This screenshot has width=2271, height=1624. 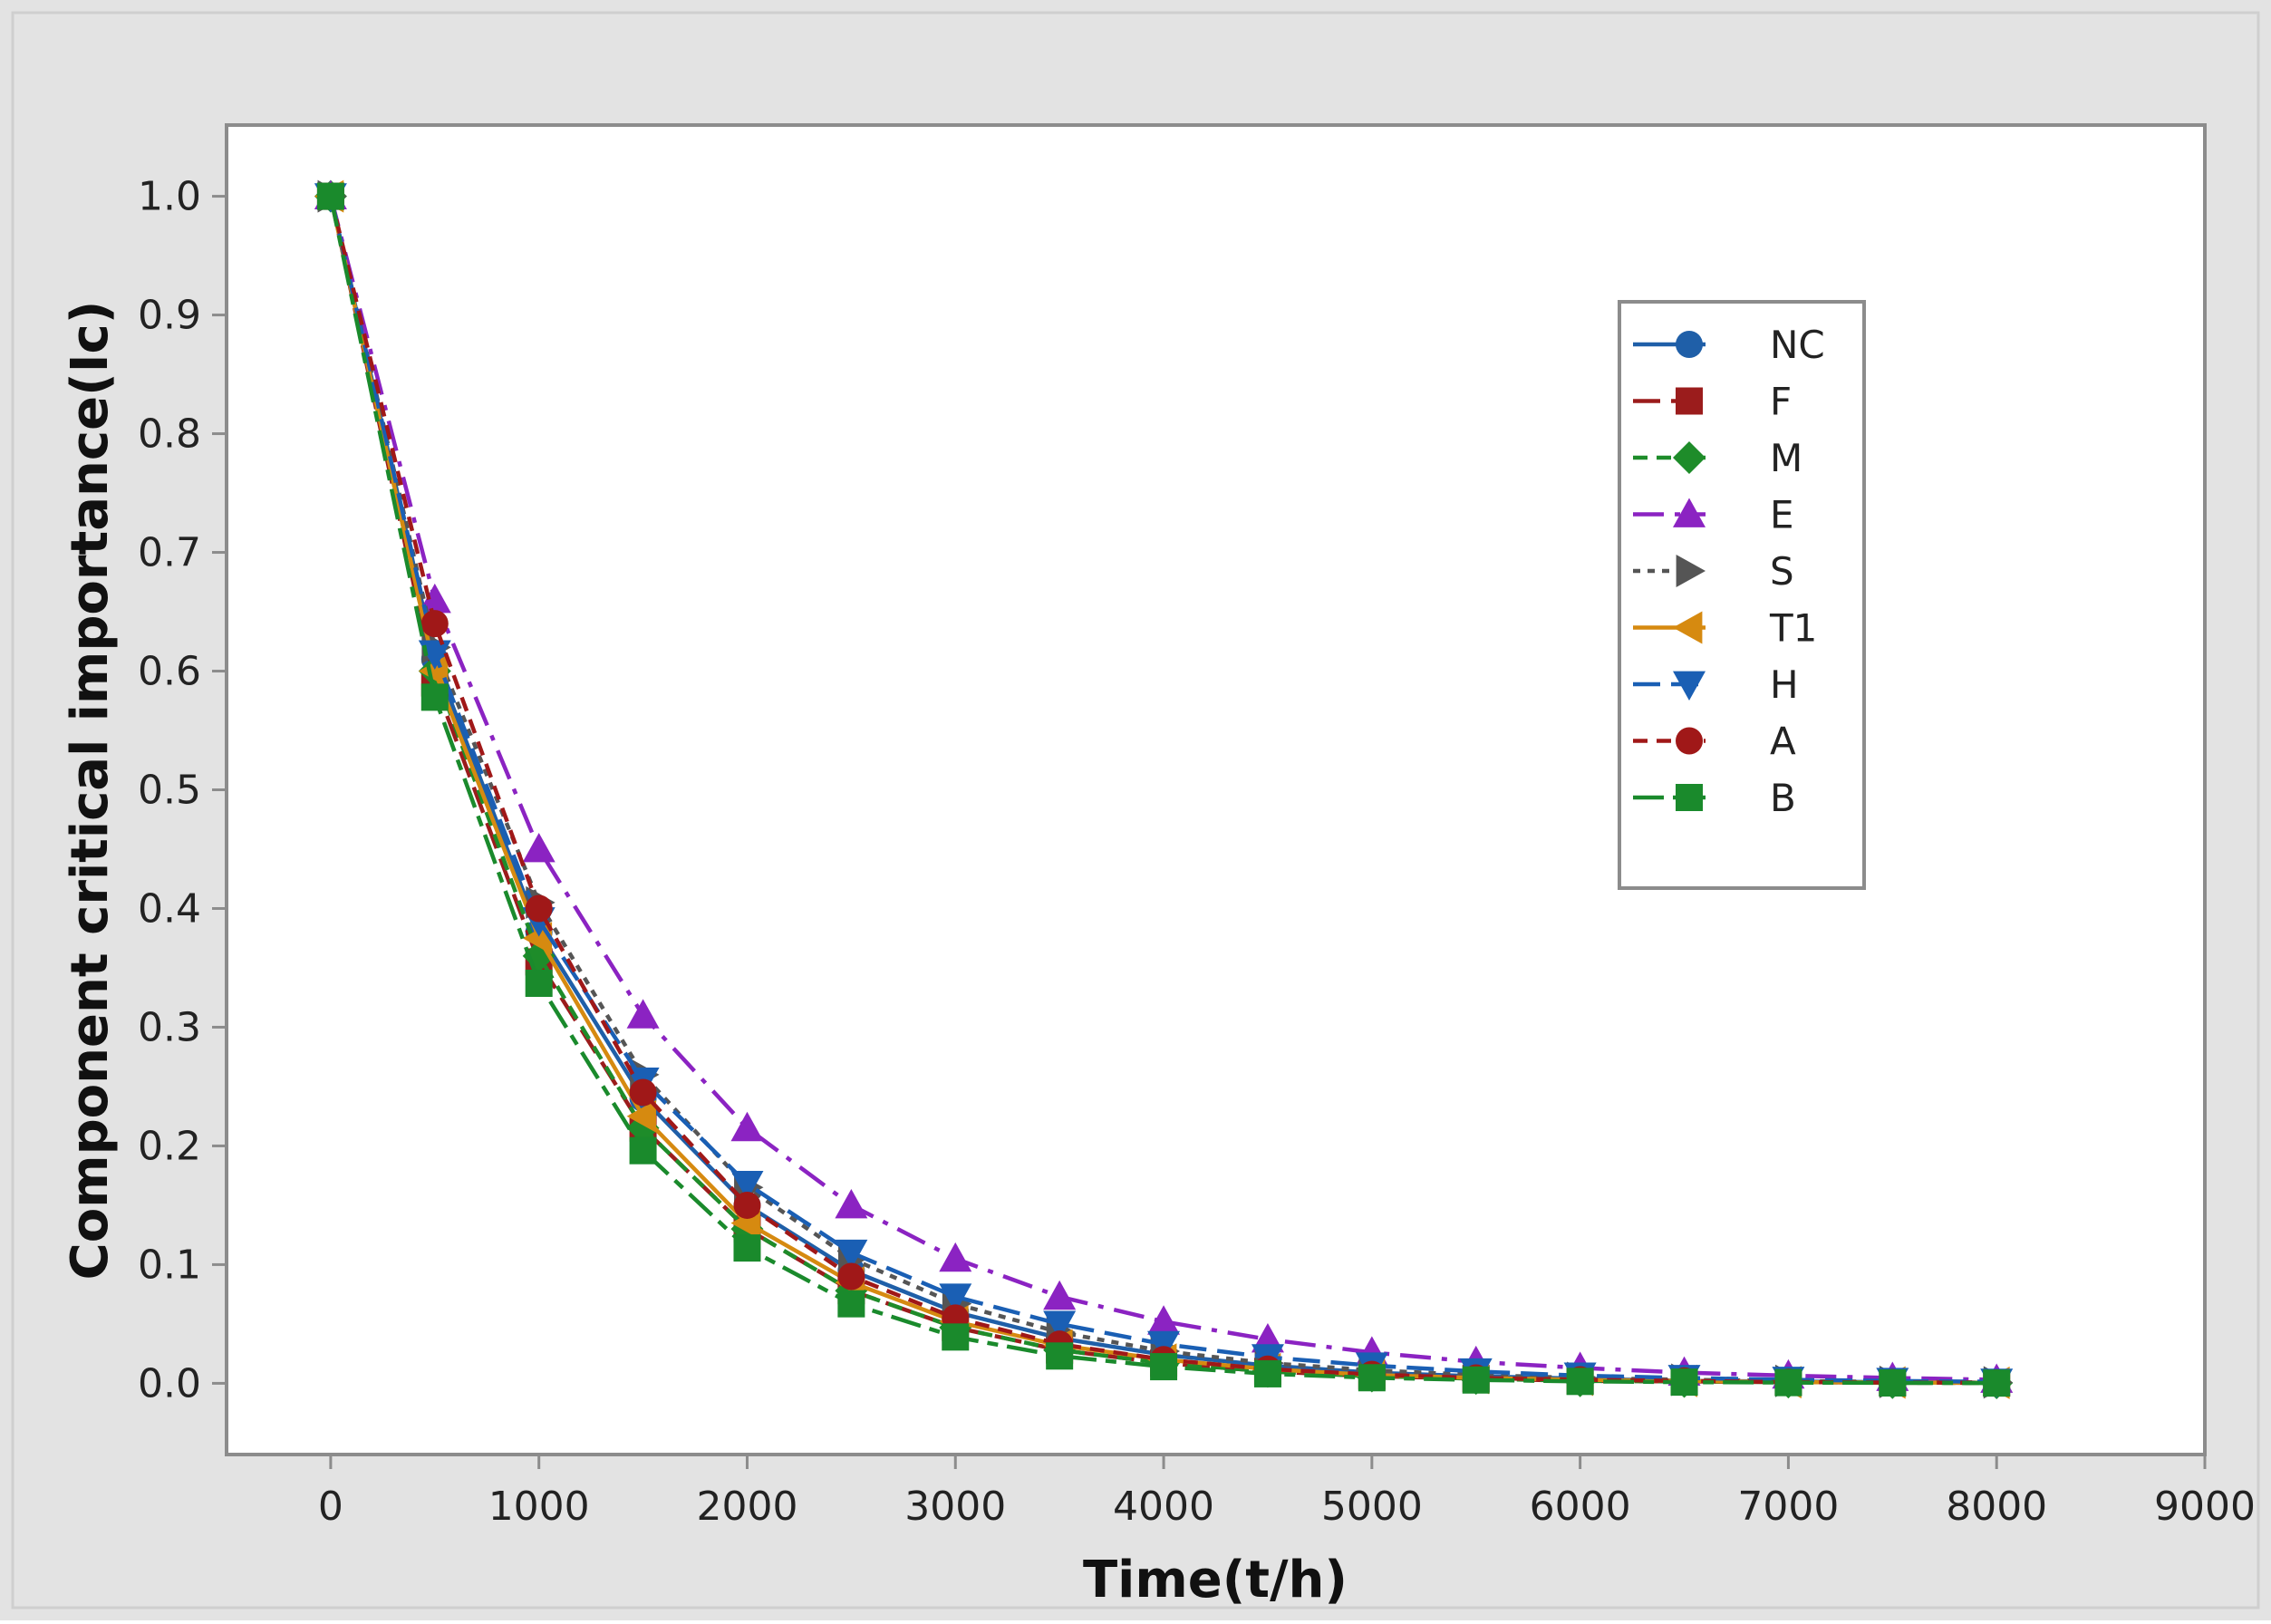 What do you see at coordinates (1718, 458) in the screenshot?
I see `legend-entry-m: M` at bounding box center [1718, 458].